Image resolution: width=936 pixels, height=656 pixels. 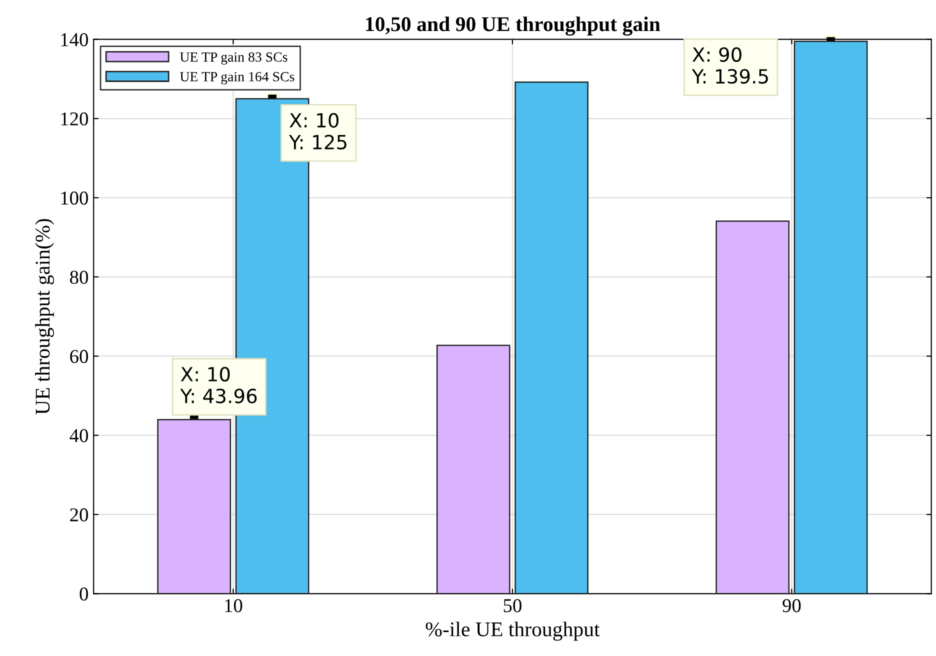 What do you see at coordinates (79, 277) in the screenshot?
I see `y-tick-label: 80` at bounding box center [79, 277].